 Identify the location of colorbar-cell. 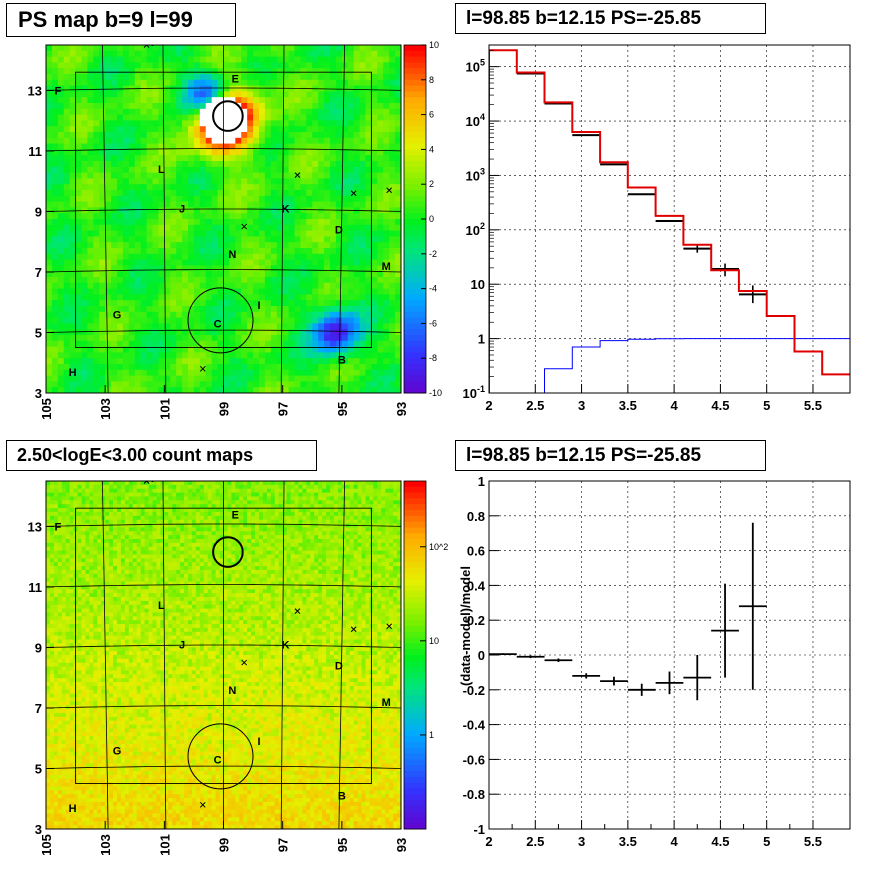
(415, 228).